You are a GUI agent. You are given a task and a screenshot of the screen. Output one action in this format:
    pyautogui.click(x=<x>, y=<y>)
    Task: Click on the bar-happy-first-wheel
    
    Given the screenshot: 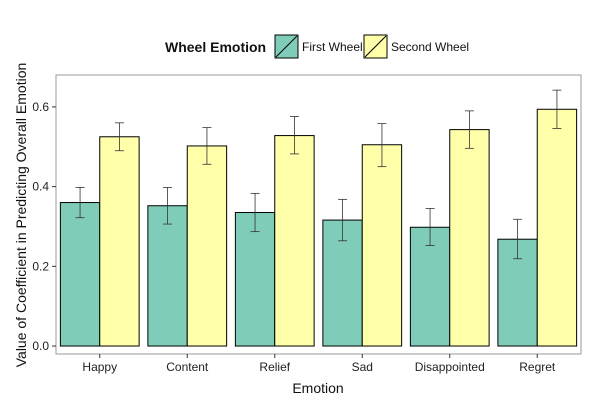 What is the action you would take?
    pyautogui.click(x=80, y=274)
    